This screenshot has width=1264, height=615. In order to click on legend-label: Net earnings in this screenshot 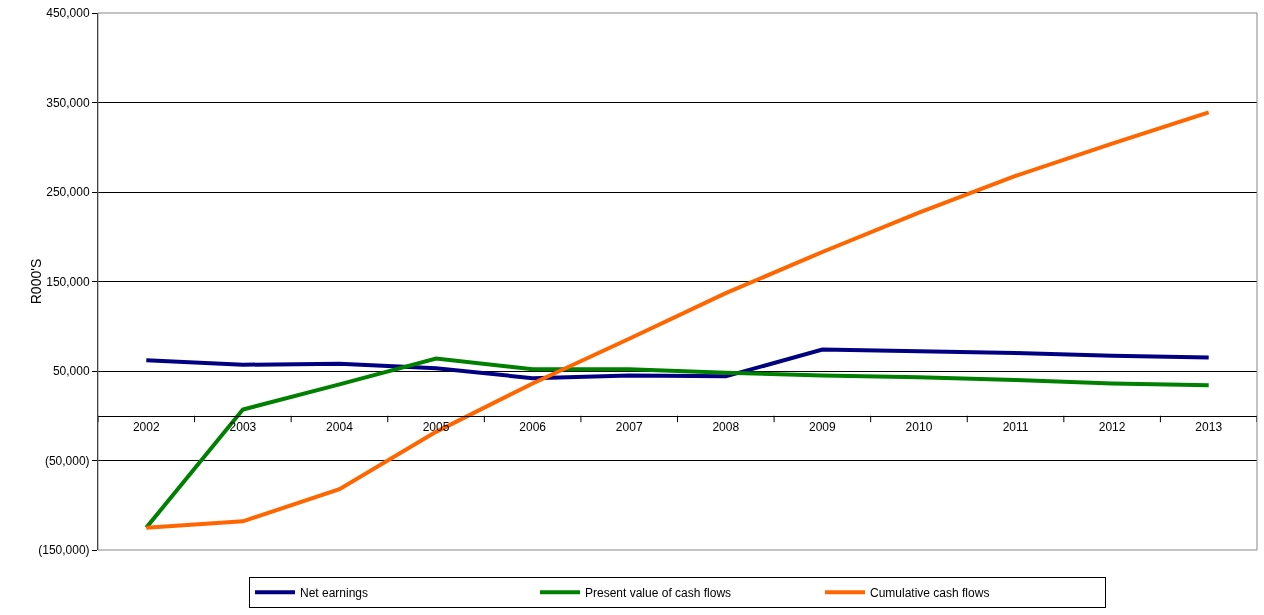, I will do `click(334, 593)`.